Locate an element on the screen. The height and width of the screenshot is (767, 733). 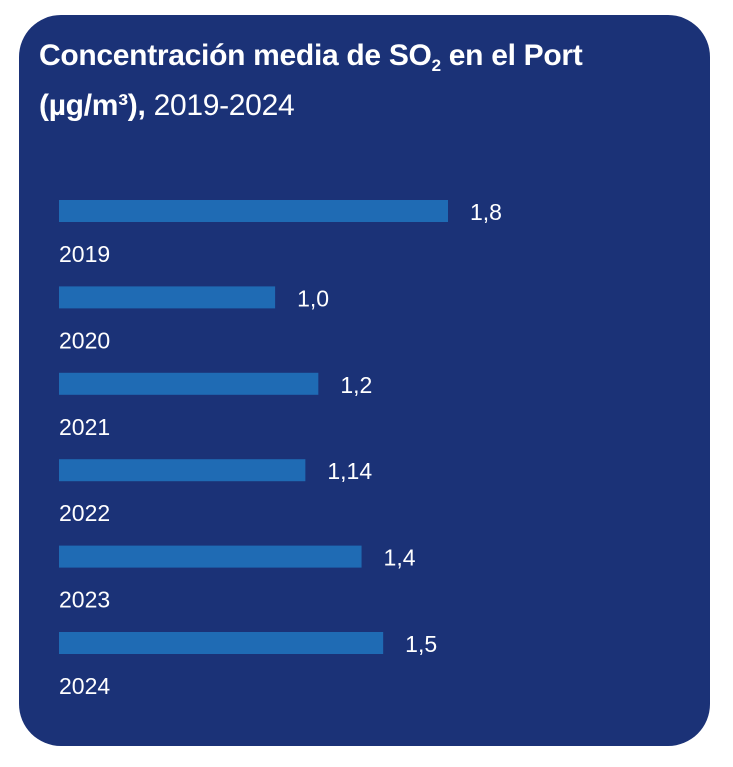
category-label-2024: 2024 is located at coordinates (84, 686).